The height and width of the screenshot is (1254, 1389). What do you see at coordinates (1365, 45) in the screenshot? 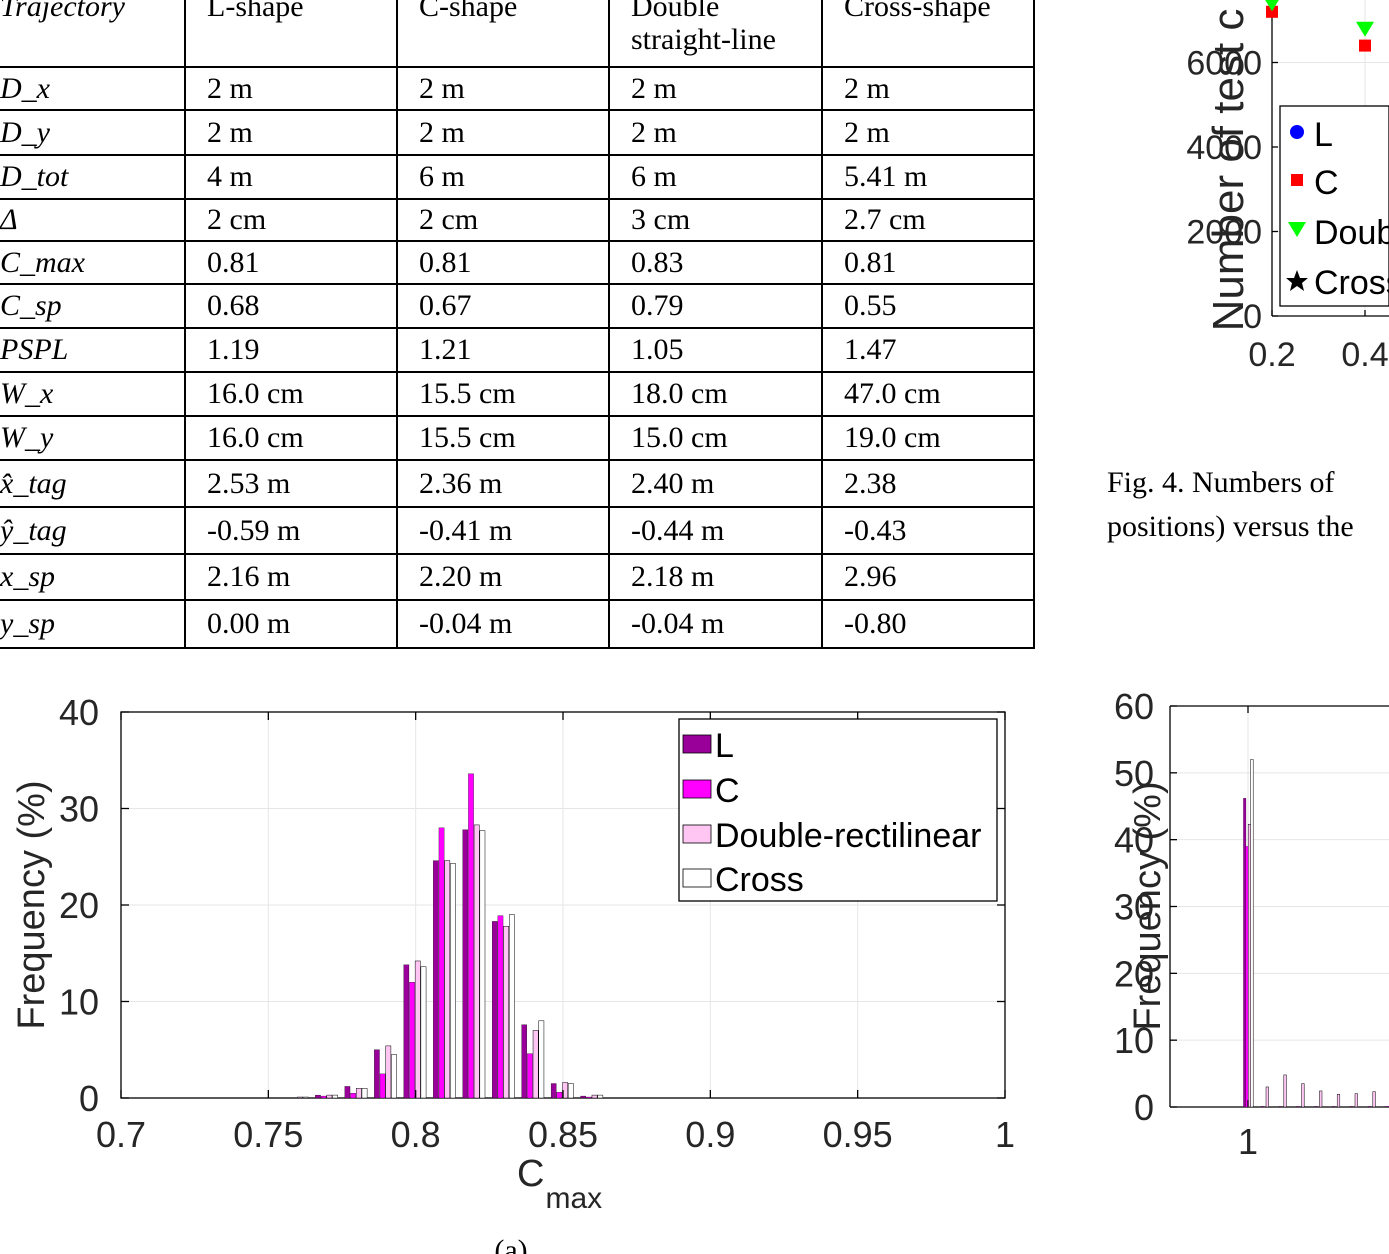
I see `scatter-point-c` at bounding box center [1365, 45].